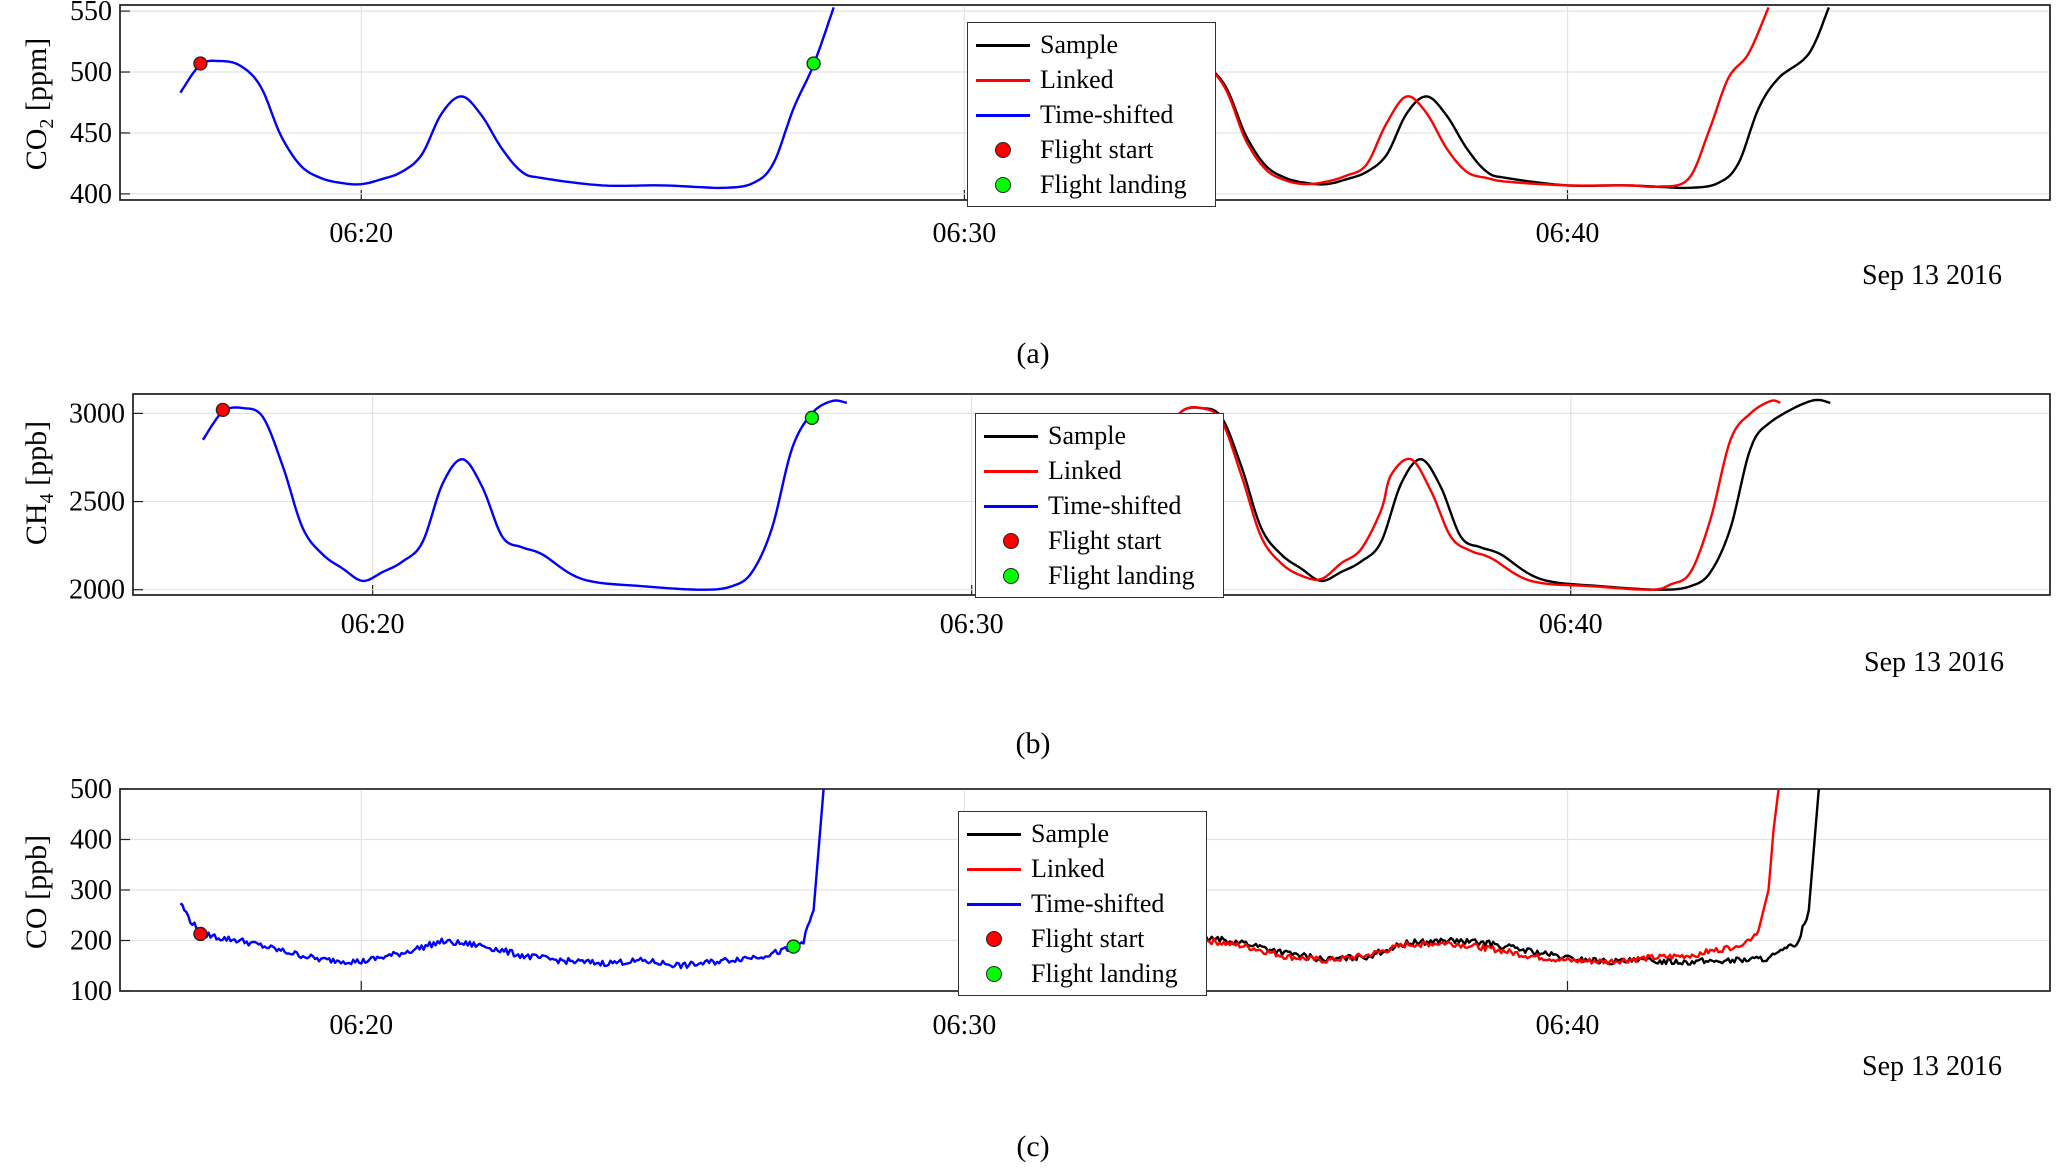 Image resolution: width=2066 pixels, height=1169 pixels. Describe the element at coordinates (1932, 275) in the screenshot. I see `date-label-a: Sep 13 2016` at that location.